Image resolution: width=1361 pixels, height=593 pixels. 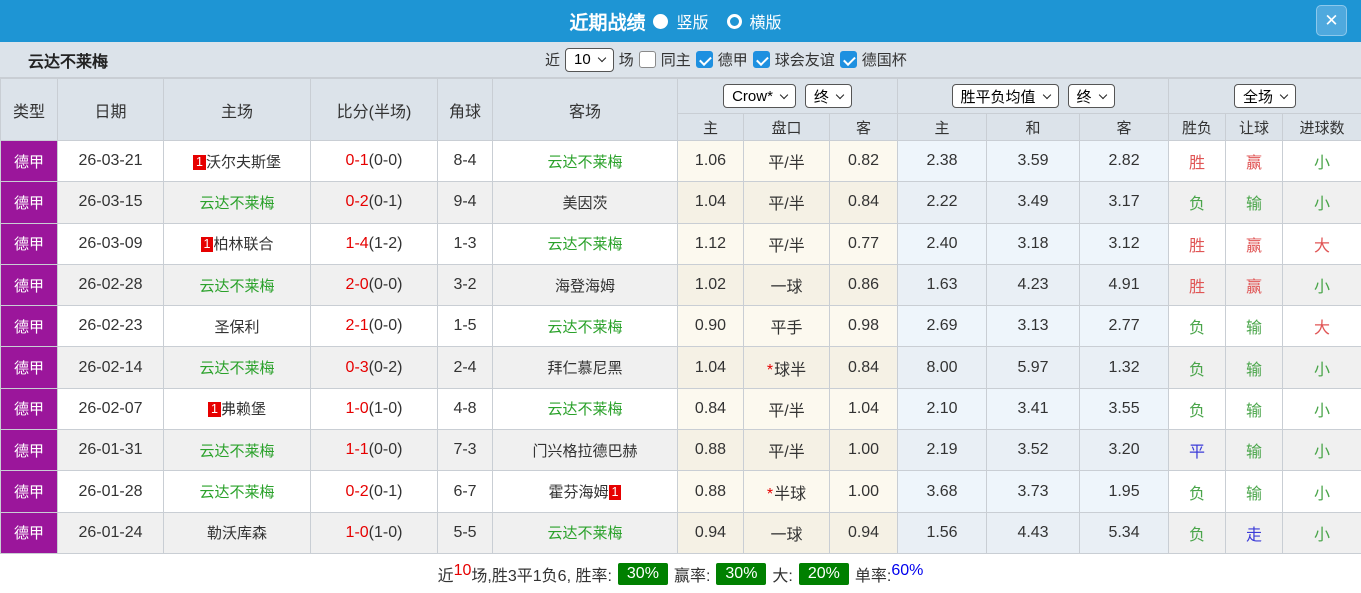 What do you see at coordinates (710, 285) in the screenshot?
I see `ah-home-odds-cell: 1.02` at bounding box center [710, 285].